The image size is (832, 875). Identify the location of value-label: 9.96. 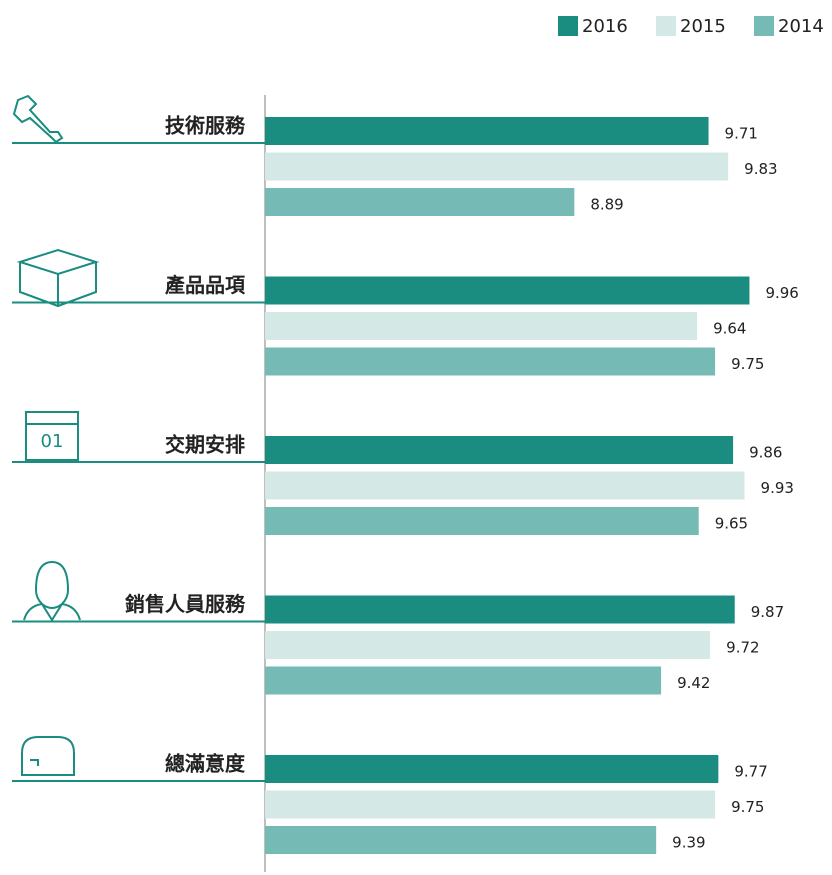
(781, 293).